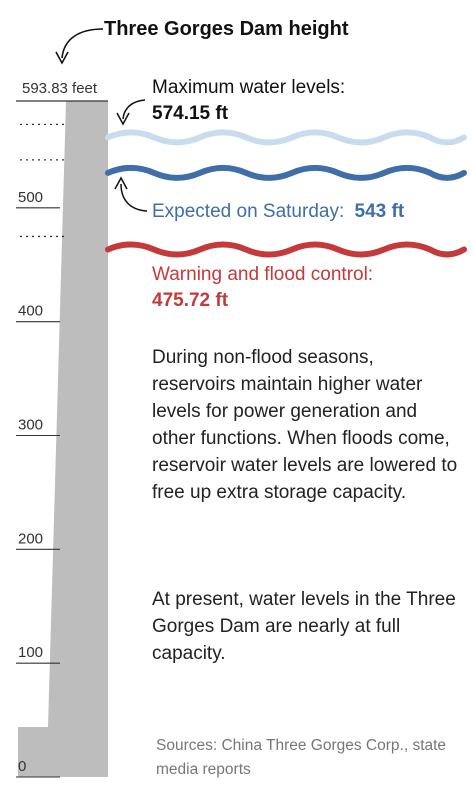 The width and height of the screenshot is (474, 798). I want to click on y-tick-label: 100, so click(30, 652).